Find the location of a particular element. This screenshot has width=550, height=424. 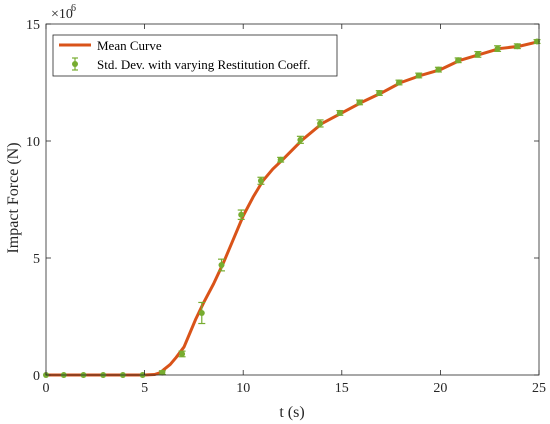

y-exponent-base: ×10 is located at coordinates (62, 14).